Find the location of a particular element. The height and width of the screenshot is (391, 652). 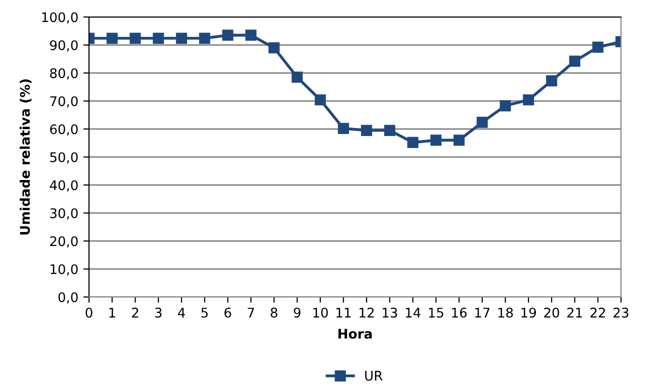

y-tick-label: 0,0 is located at coordinates (68, 298).